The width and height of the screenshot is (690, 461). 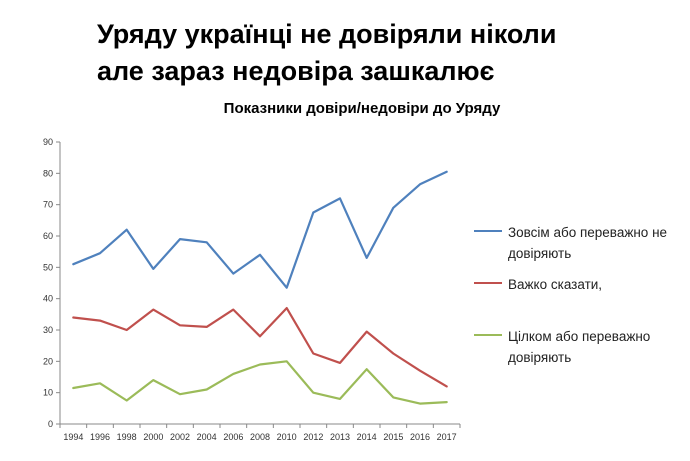 What do you see at coordinates (393, 437) in the screenshot?
I see `x-tick-label-2015: 2015` at bounding box center [393, 437].